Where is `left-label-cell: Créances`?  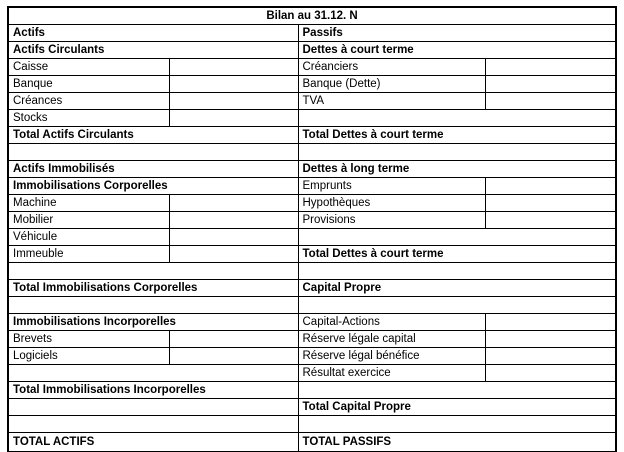 left-label-cell: Créances is located at coordinates (88, 100).